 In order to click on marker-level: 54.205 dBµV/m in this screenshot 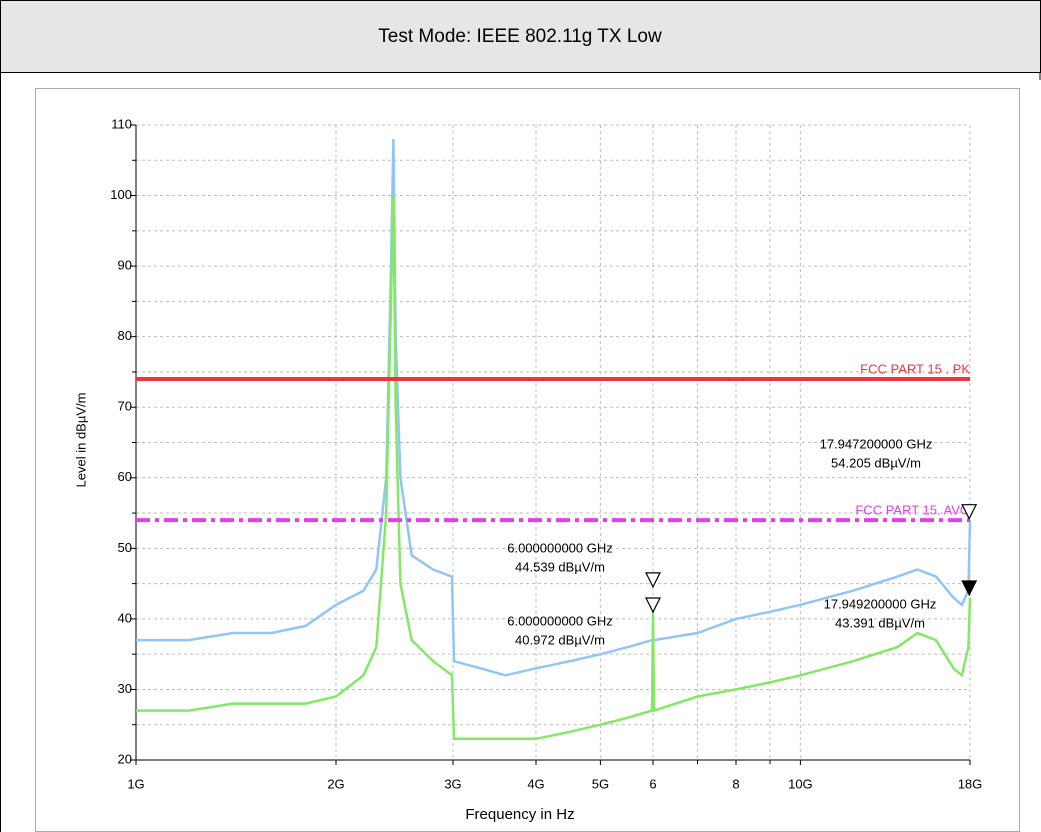, I will do `click(876, 462)`.